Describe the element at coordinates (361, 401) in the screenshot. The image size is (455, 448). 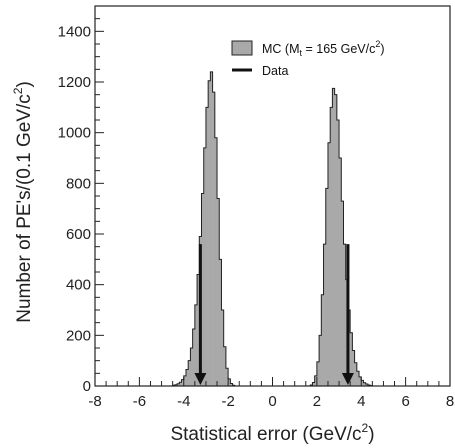
I see `x-tick-label: 4` at that location.